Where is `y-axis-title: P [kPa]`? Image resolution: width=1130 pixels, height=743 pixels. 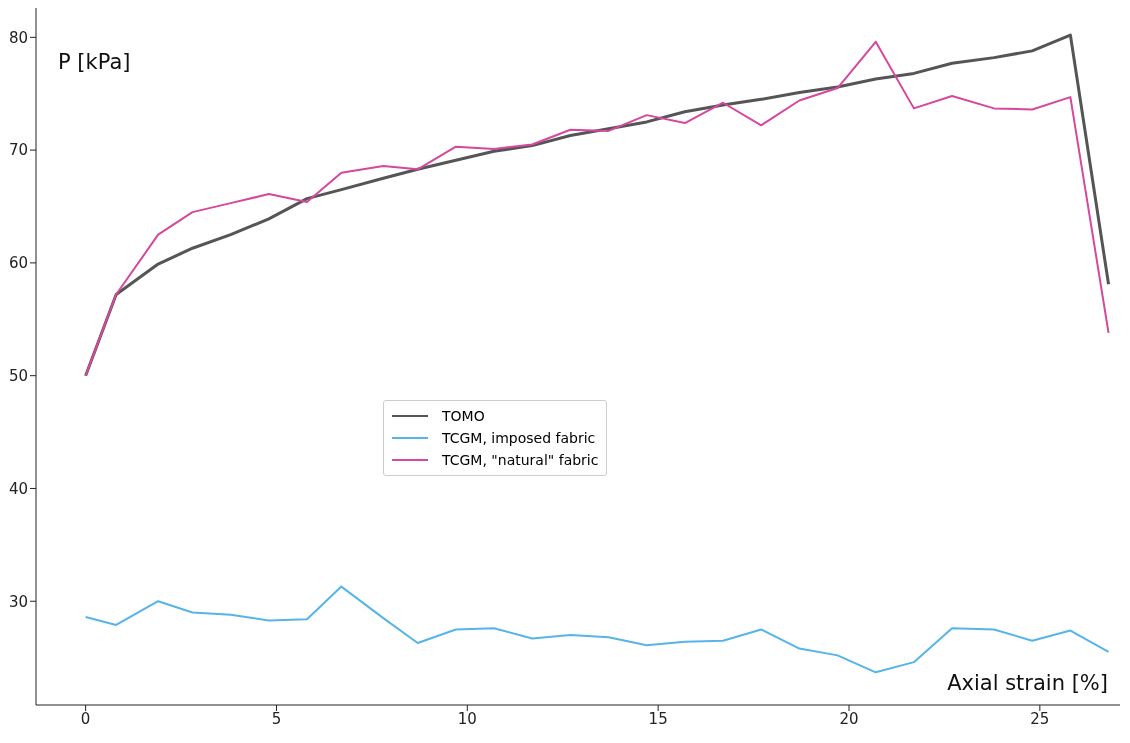 y-axis-title: P [kPa] is located at coordinates (94, 62).